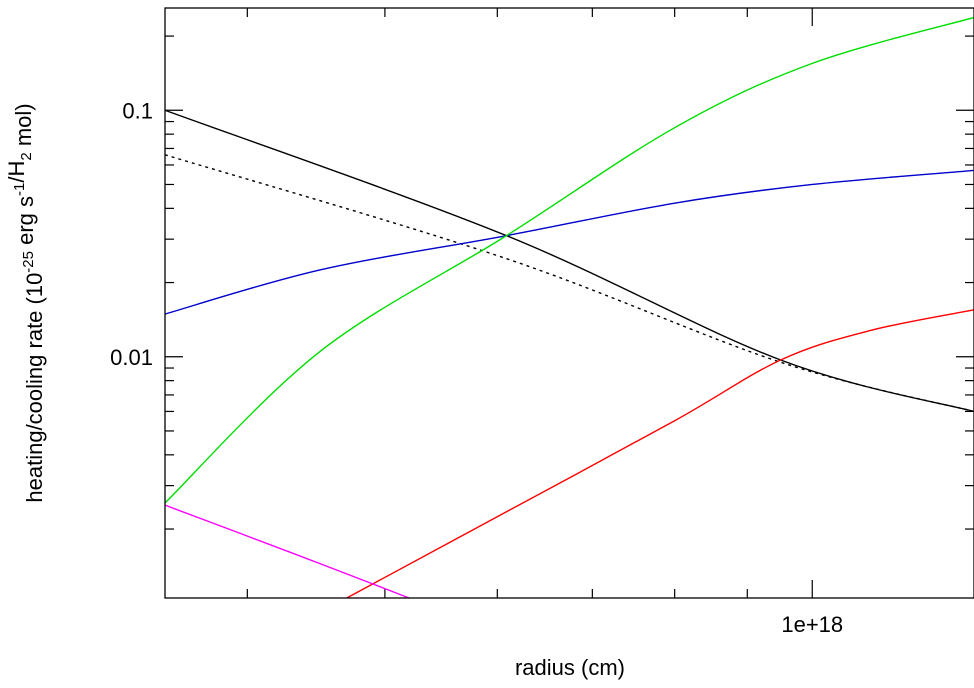 The image size is (974, 688). What do you see at coordinates (570, 667) in the screenshot?
I see `x-axis-label: radius (cm)` at bounding box center [570, 667].